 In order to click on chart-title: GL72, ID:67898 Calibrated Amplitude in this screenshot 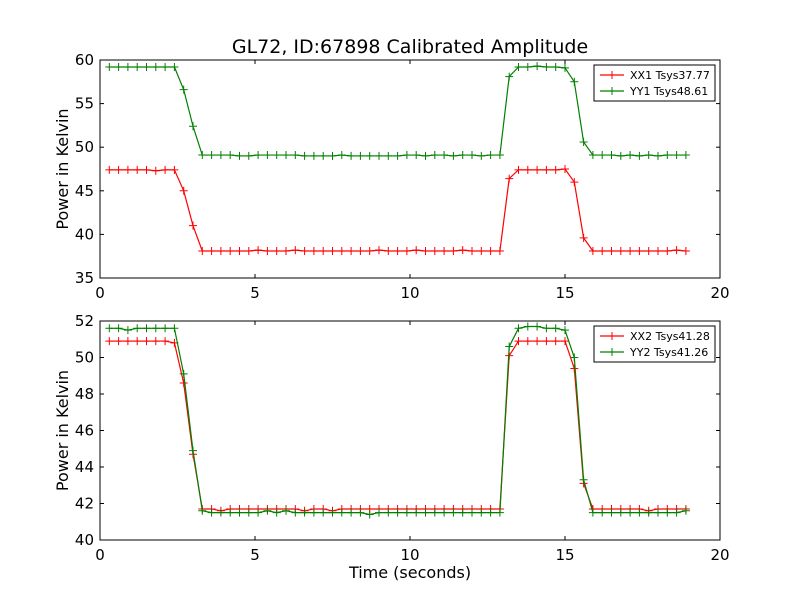, I will do `click(410, 47)`.